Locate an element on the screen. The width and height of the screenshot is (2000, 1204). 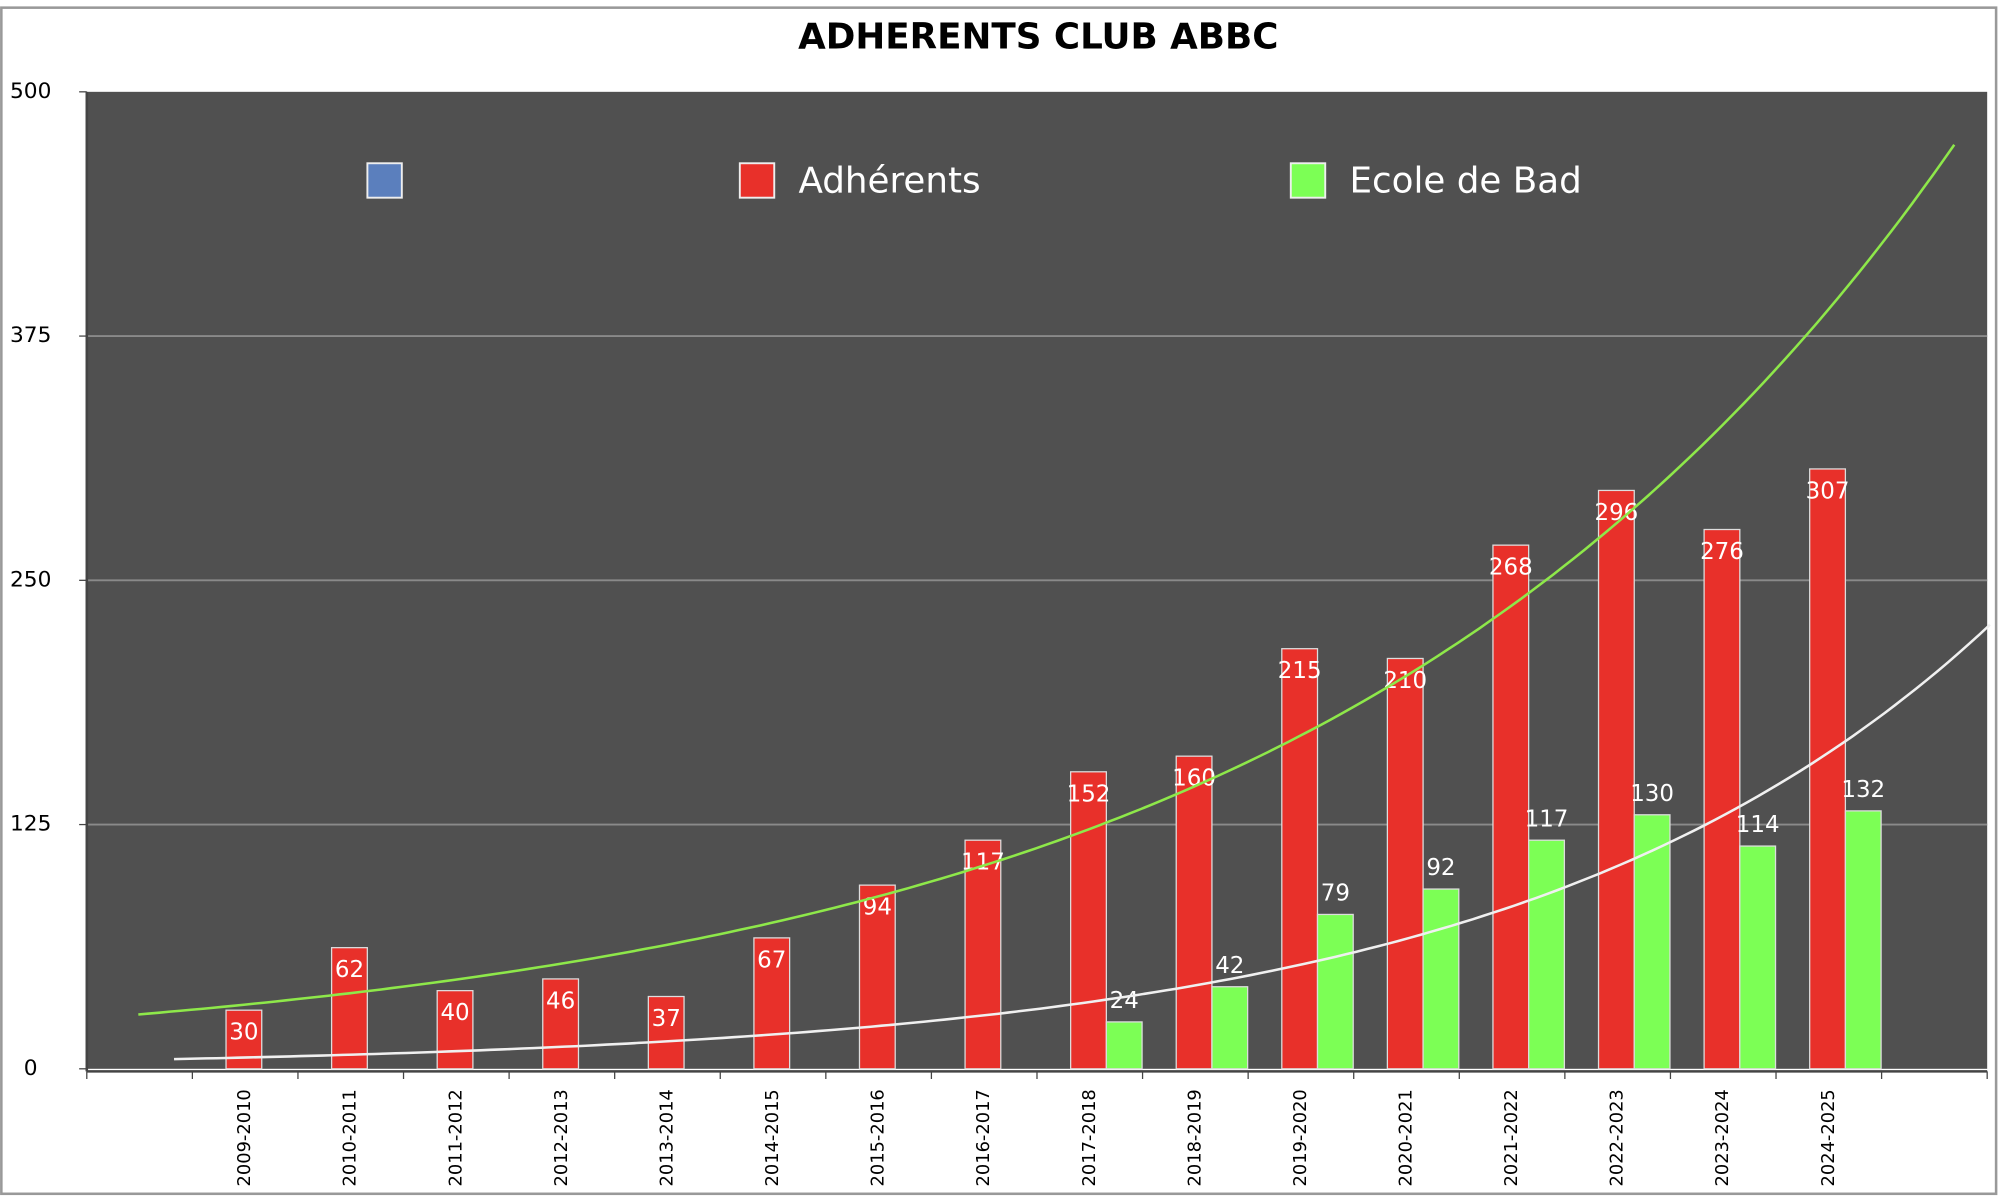
data-label: 117 is located at coordinates (1547, 819).